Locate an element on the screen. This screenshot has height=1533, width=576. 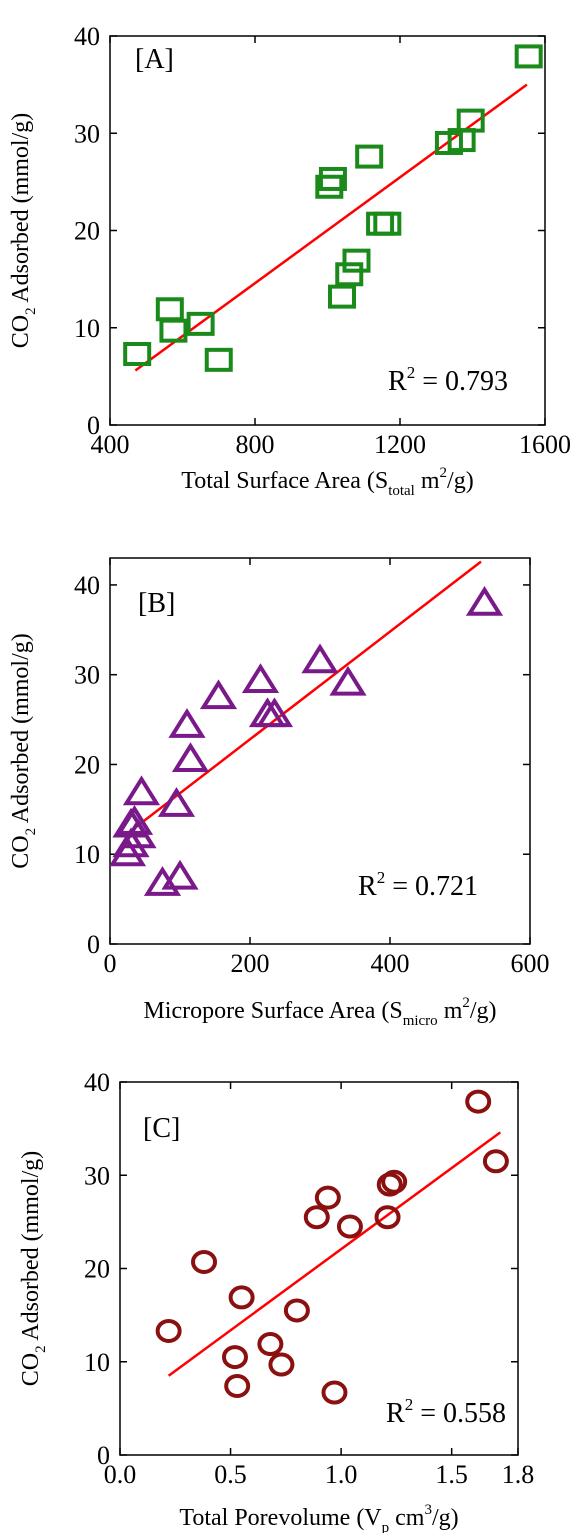
x-tick-label: 800 is located at coordinates (255, 444).